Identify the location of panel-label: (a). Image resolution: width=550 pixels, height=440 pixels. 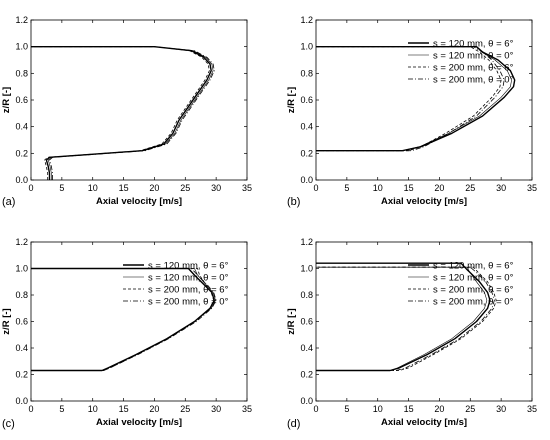
(8, 202).